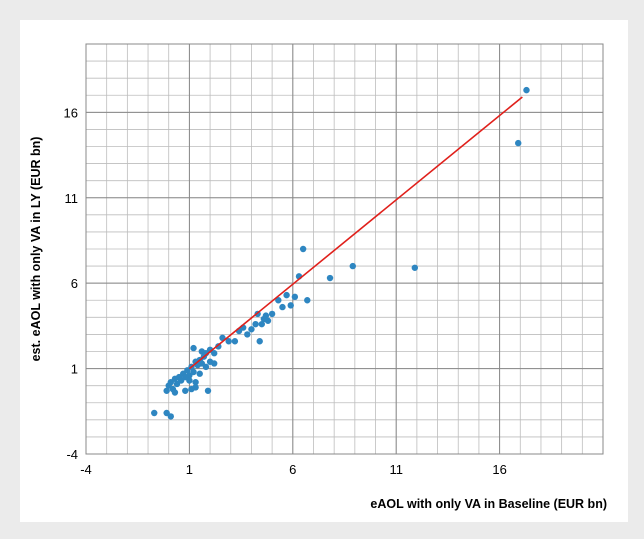 This screenshot has width=644, height=539. Describe the element at coordinates (74, 369) in the screenshot. I see `y-tick-label: 1` at that location.